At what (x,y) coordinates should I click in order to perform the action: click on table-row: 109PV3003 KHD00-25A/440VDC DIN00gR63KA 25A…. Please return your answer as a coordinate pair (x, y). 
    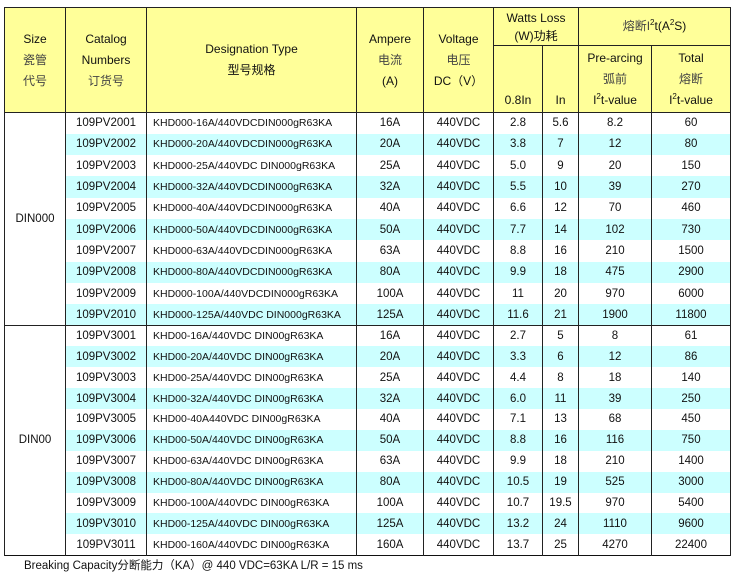
    Looking at the image, I should click on (368, 378).